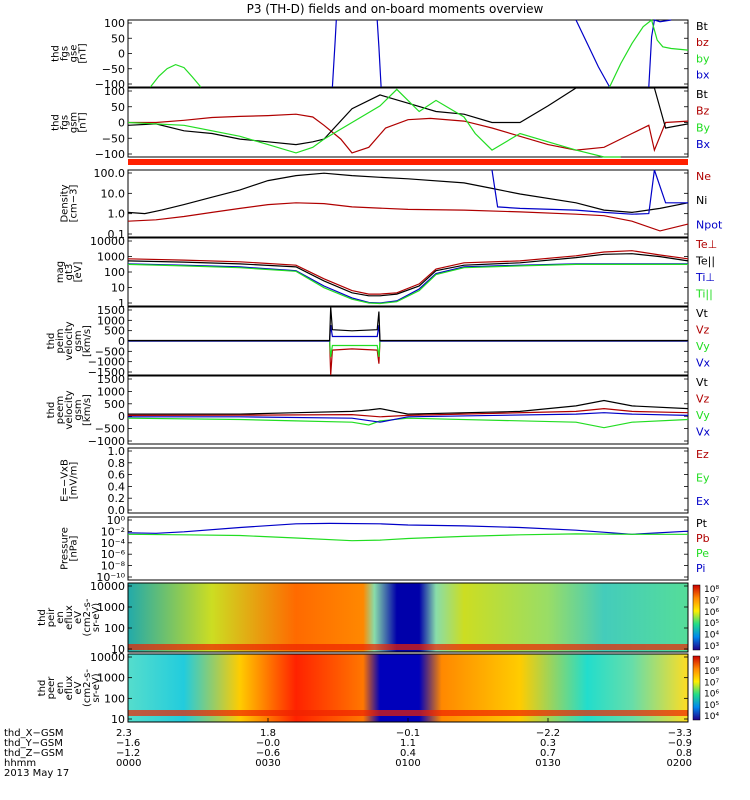 The height and width of the screenshot is (800, 750). Describe the element at coordinates (649, 53) in the screenshot. I see `series-by` at that location.